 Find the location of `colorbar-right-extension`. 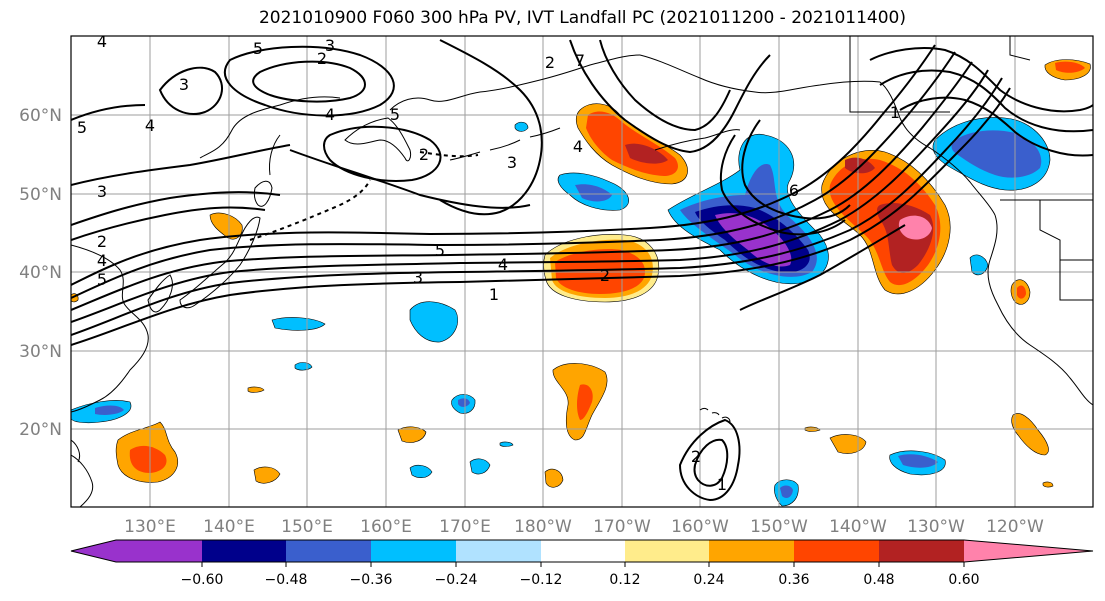

colorbar-right-extension is located at coordinates (1028, 551).